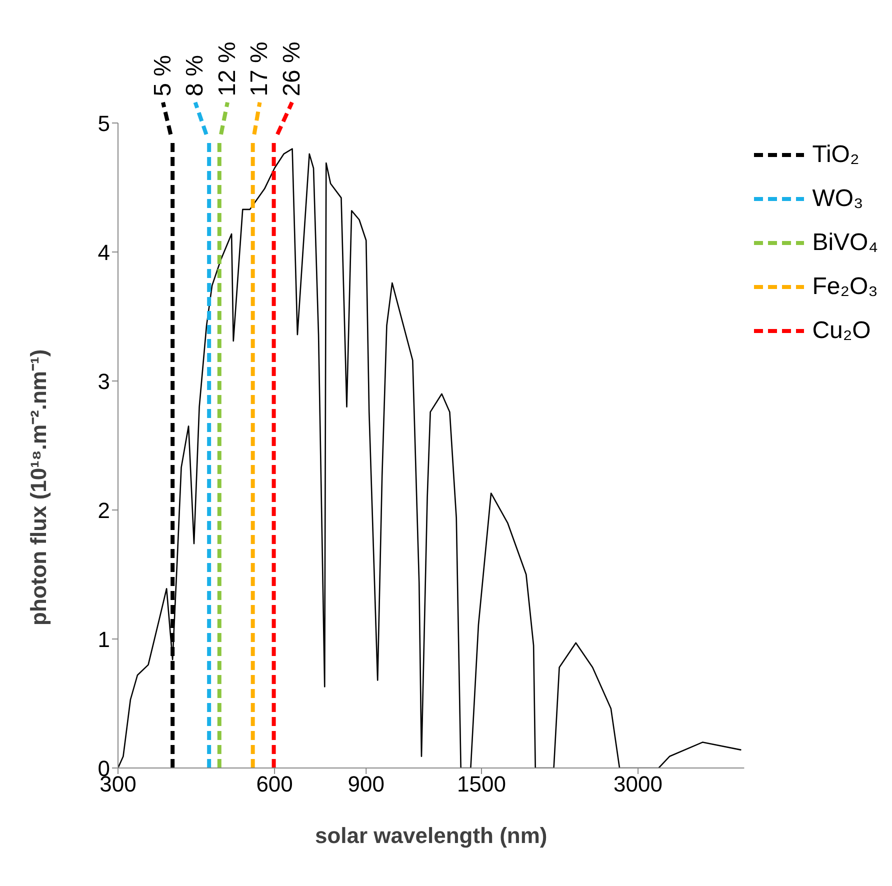  What do you see at coordinates (104, 381) in the screenshot?
I see `y-tick-label: 3` at bounding box center [104, 381].